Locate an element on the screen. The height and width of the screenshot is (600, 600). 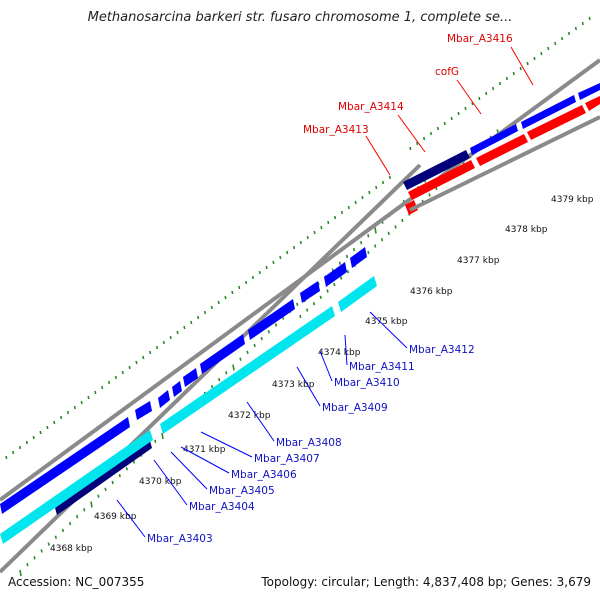
scale-label: 4378 kbp is located at coordinates (526, 230).